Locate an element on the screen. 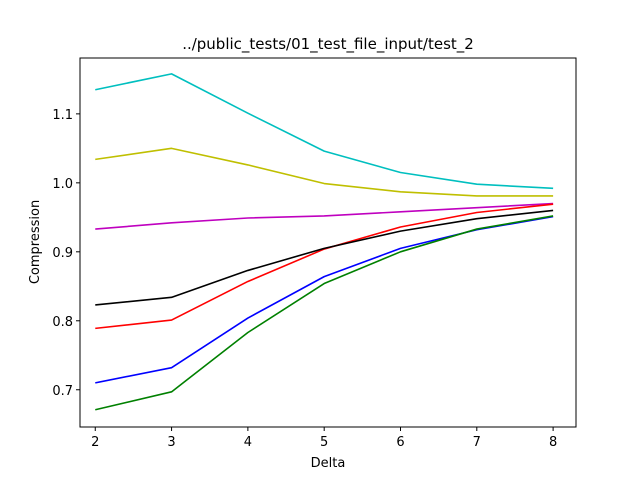 Image resolution: width=640 pixels, height=480 pixels. x-axis-label: Delta is located at coordinates (328, 463).